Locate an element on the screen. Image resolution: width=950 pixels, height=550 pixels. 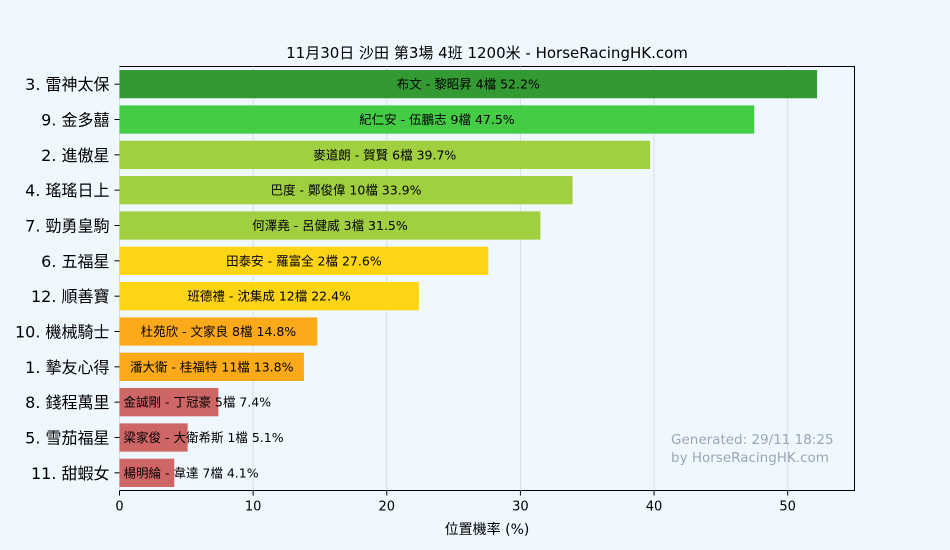
category-label: 12. 順善寶 is located at coordinates (70, 296).